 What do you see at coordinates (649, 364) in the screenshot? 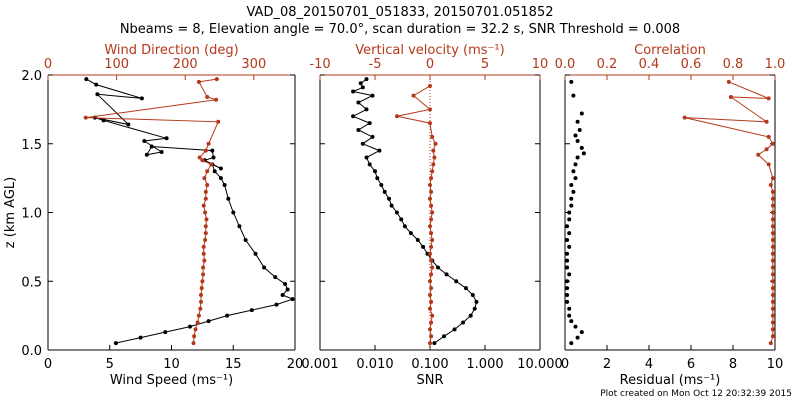
I see `bottom-tick-label: 4` at bounding box center [649, 364].